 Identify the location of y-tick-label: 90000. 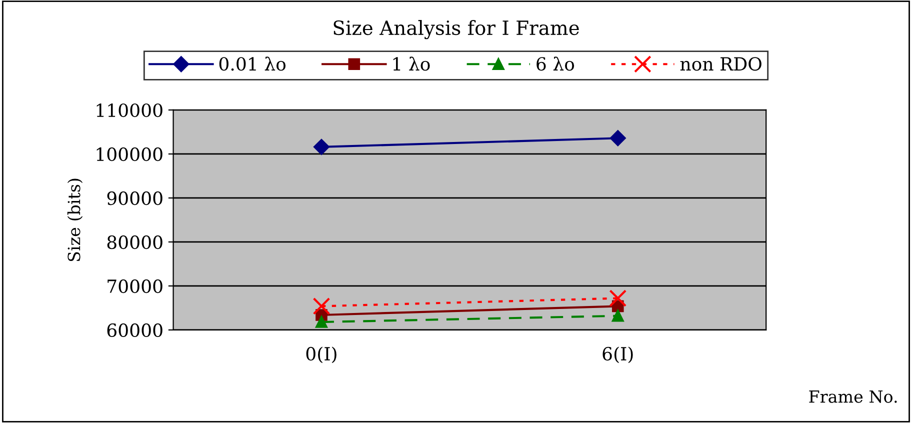
(134, 198).